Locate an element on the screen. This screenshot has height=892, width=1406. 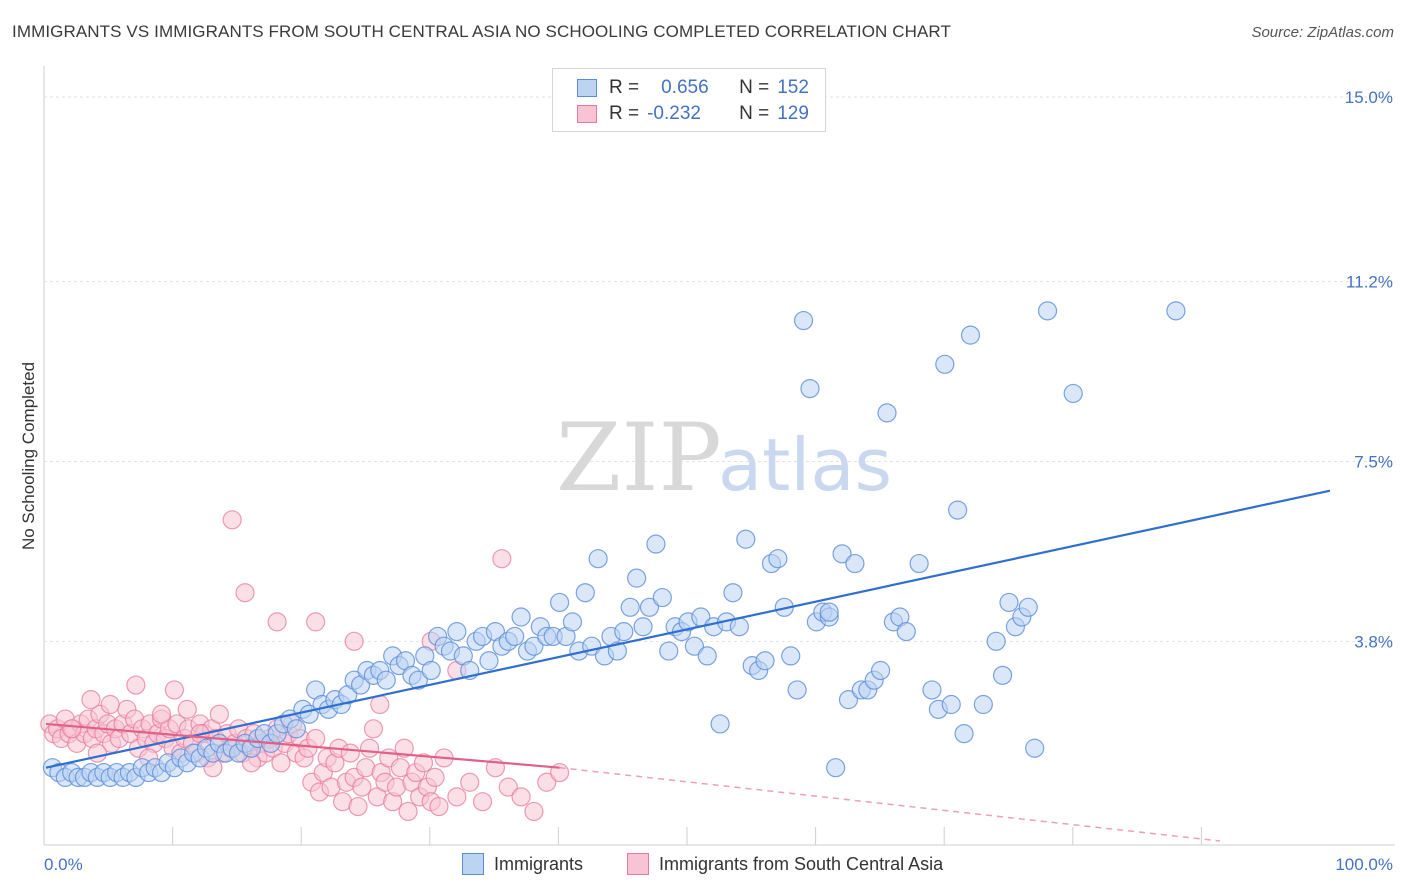
stats-row-immigrants: R = 0.656 N = 152 is located at coordinates (693, 88).